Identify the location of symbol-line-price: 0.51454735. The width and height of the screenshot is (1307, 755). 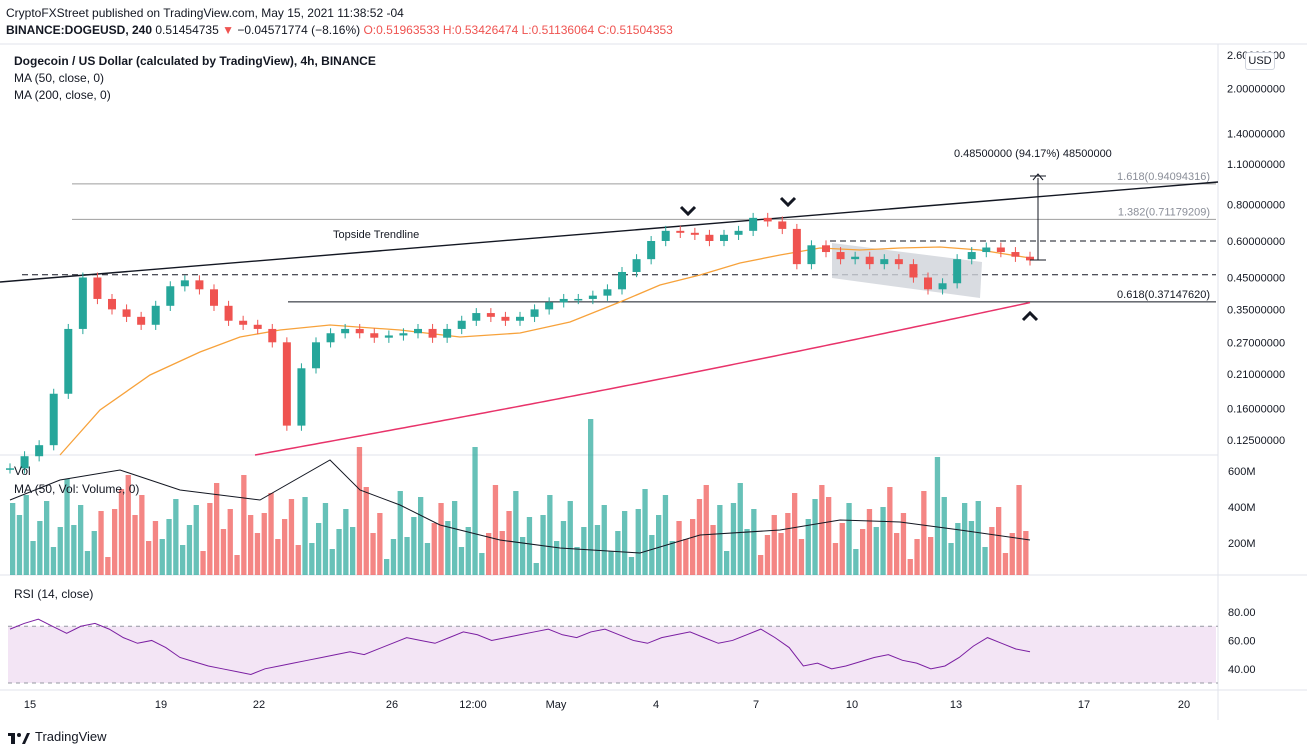
(187, 30).